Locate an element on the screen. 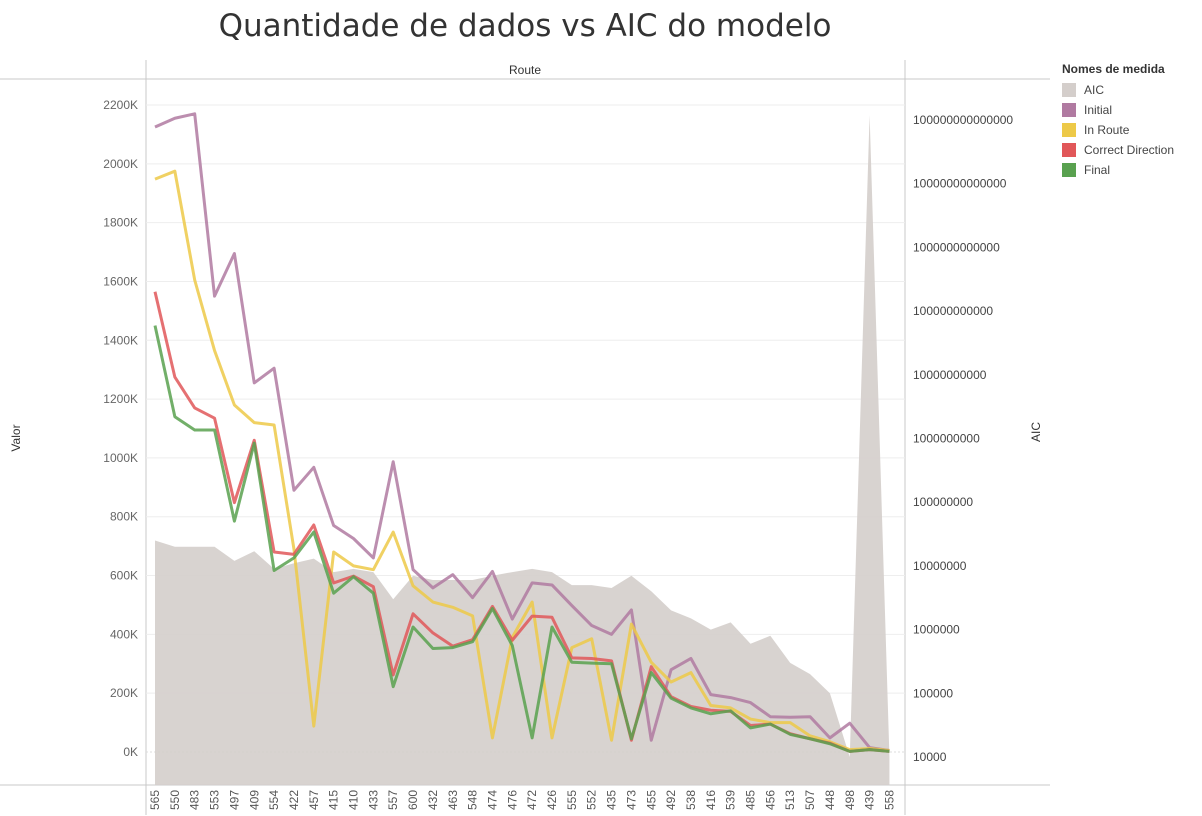 This screenshot has width=1202, height=816. x-tick-label: 550 is located at coordinates (175, 800).